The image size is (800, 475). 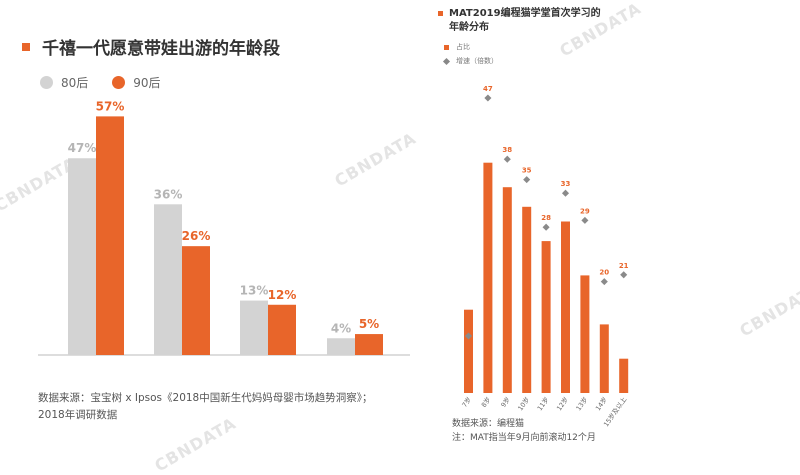 What do you see at coordinates (485, 402) in the screenshot?
I see `x-tick-label: 8岁` at bounding box center [485, 402].